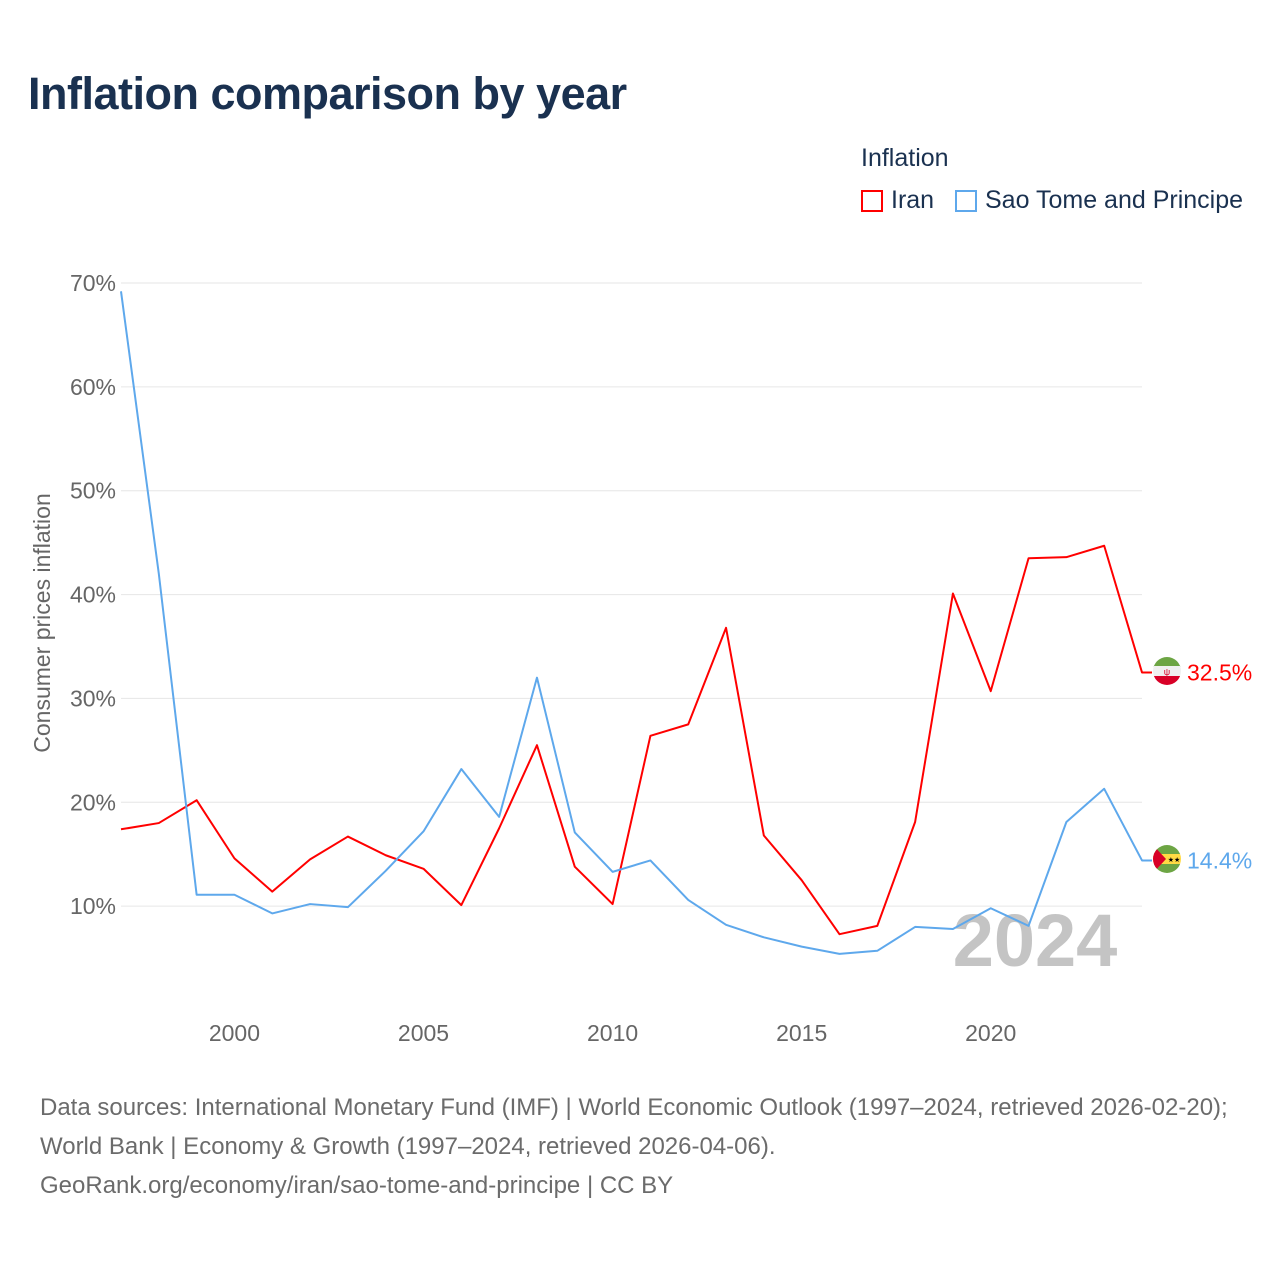  Describe the element at coordinates (913, 200) in the screenshot. I see `legend-label-iran: Iran` at that location.